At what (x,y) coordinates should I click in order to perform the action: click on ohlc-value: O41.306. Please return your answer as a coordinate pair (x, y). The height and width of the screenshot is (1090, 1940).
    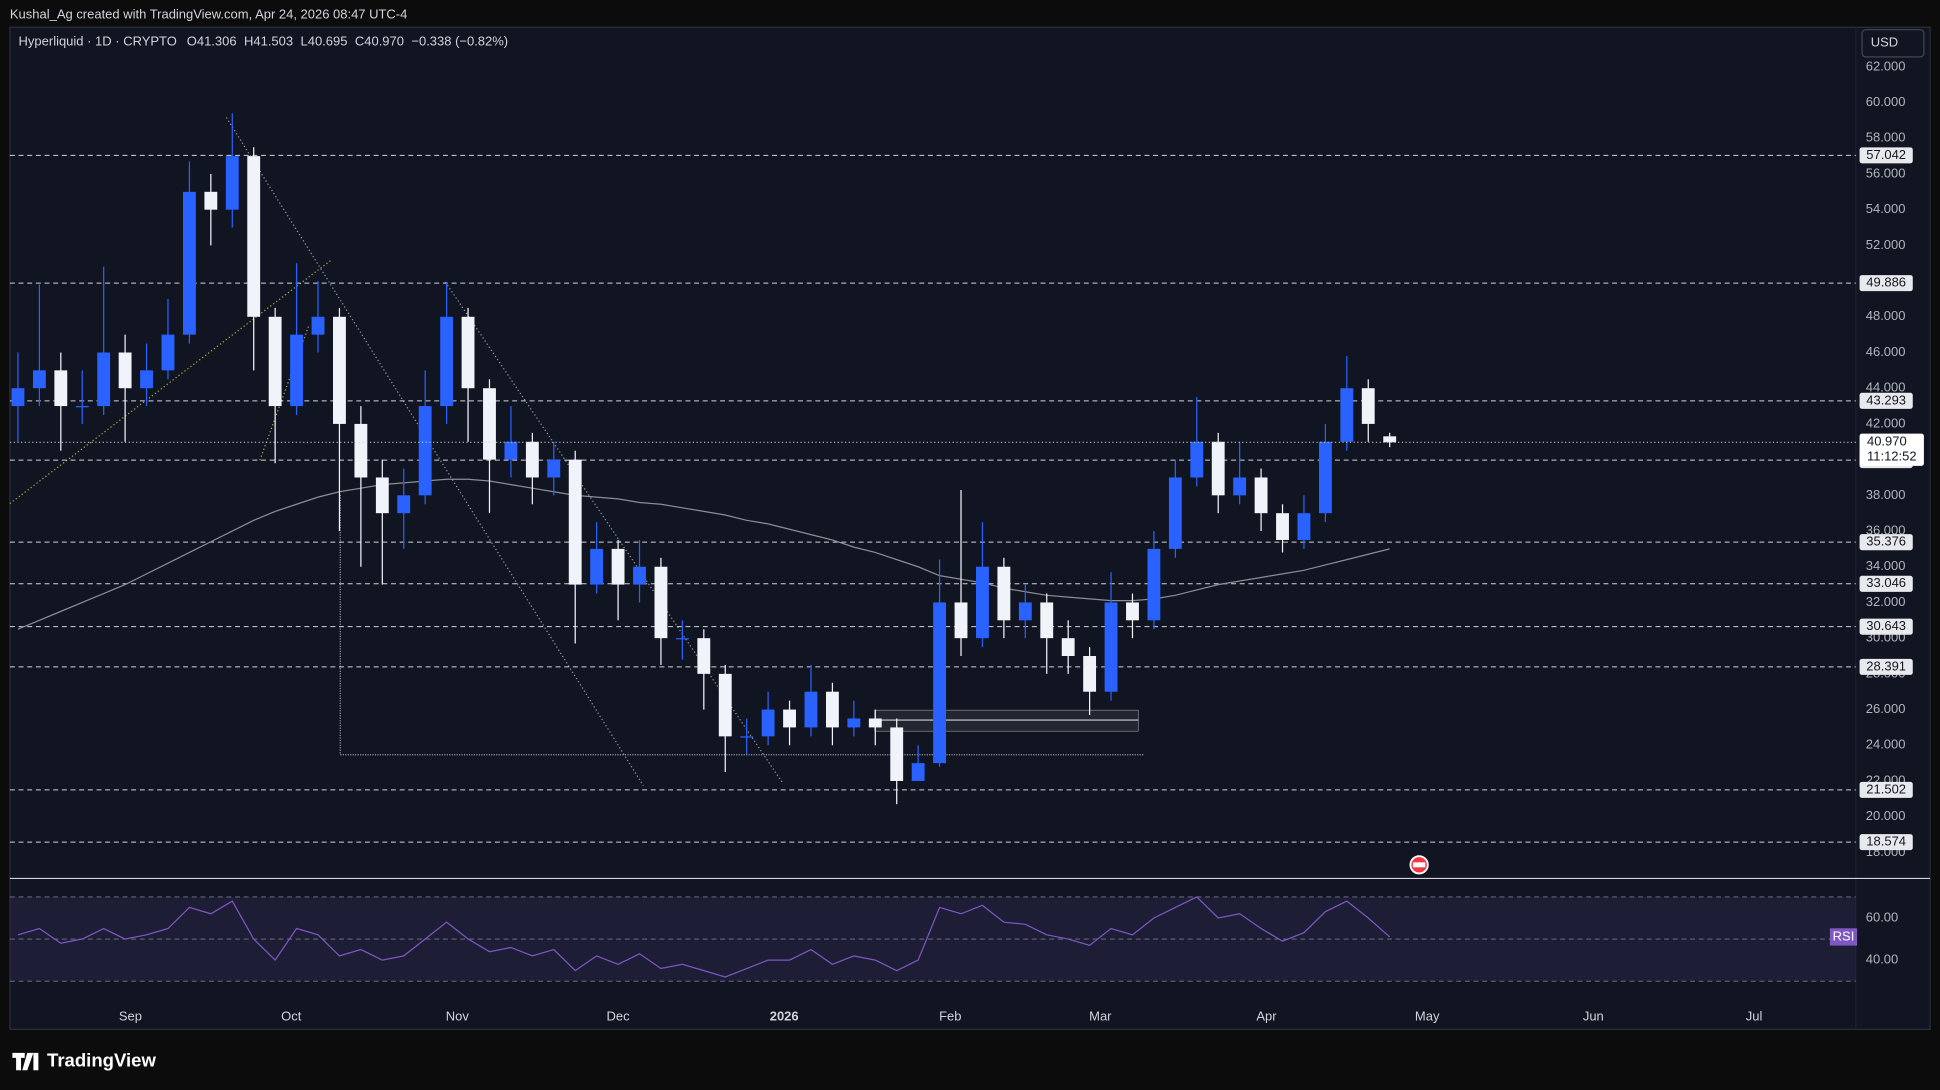
    Looking at the image, I should click on (212, 41).